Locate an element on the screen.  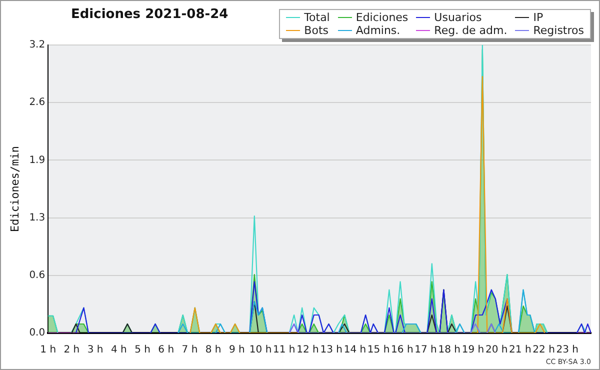
x-tick-label: 9 h is located at coordinates (236, 350).